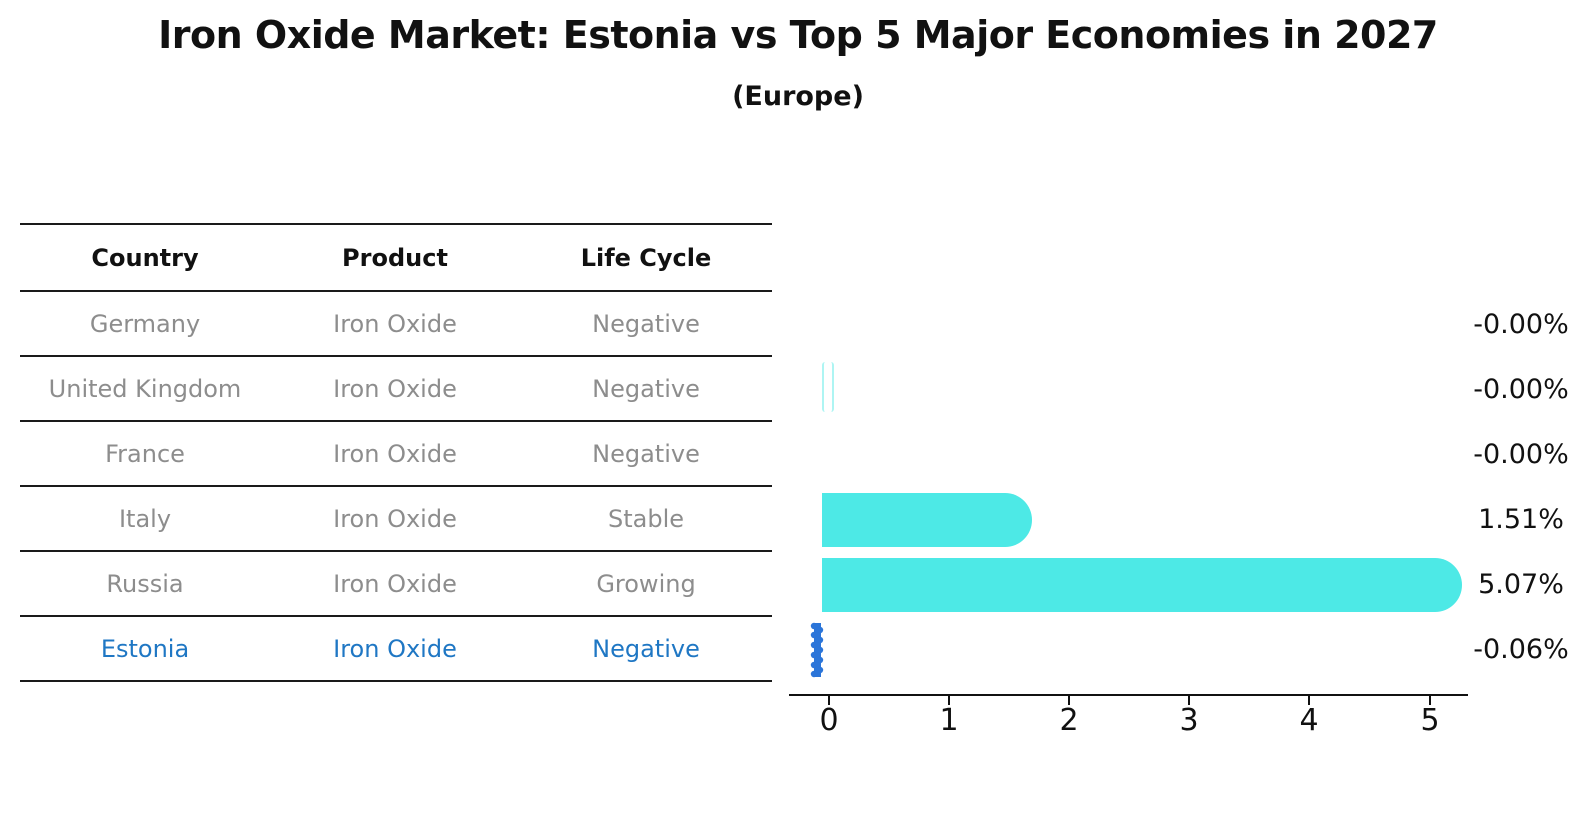 The width and height of the screenshot is (1596, 823). What do you see at coordinates (817, 650) in the screenshot?
I see `bar-estonia` at bounding box center [817, 650].